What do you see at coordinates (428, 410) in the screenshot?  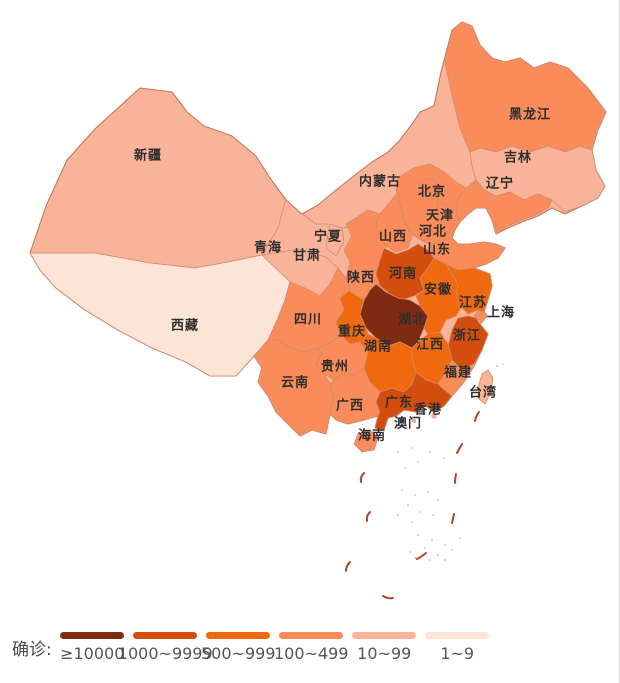 I see `province-label-xianggang: 香港` at bounding box center [428, 410].